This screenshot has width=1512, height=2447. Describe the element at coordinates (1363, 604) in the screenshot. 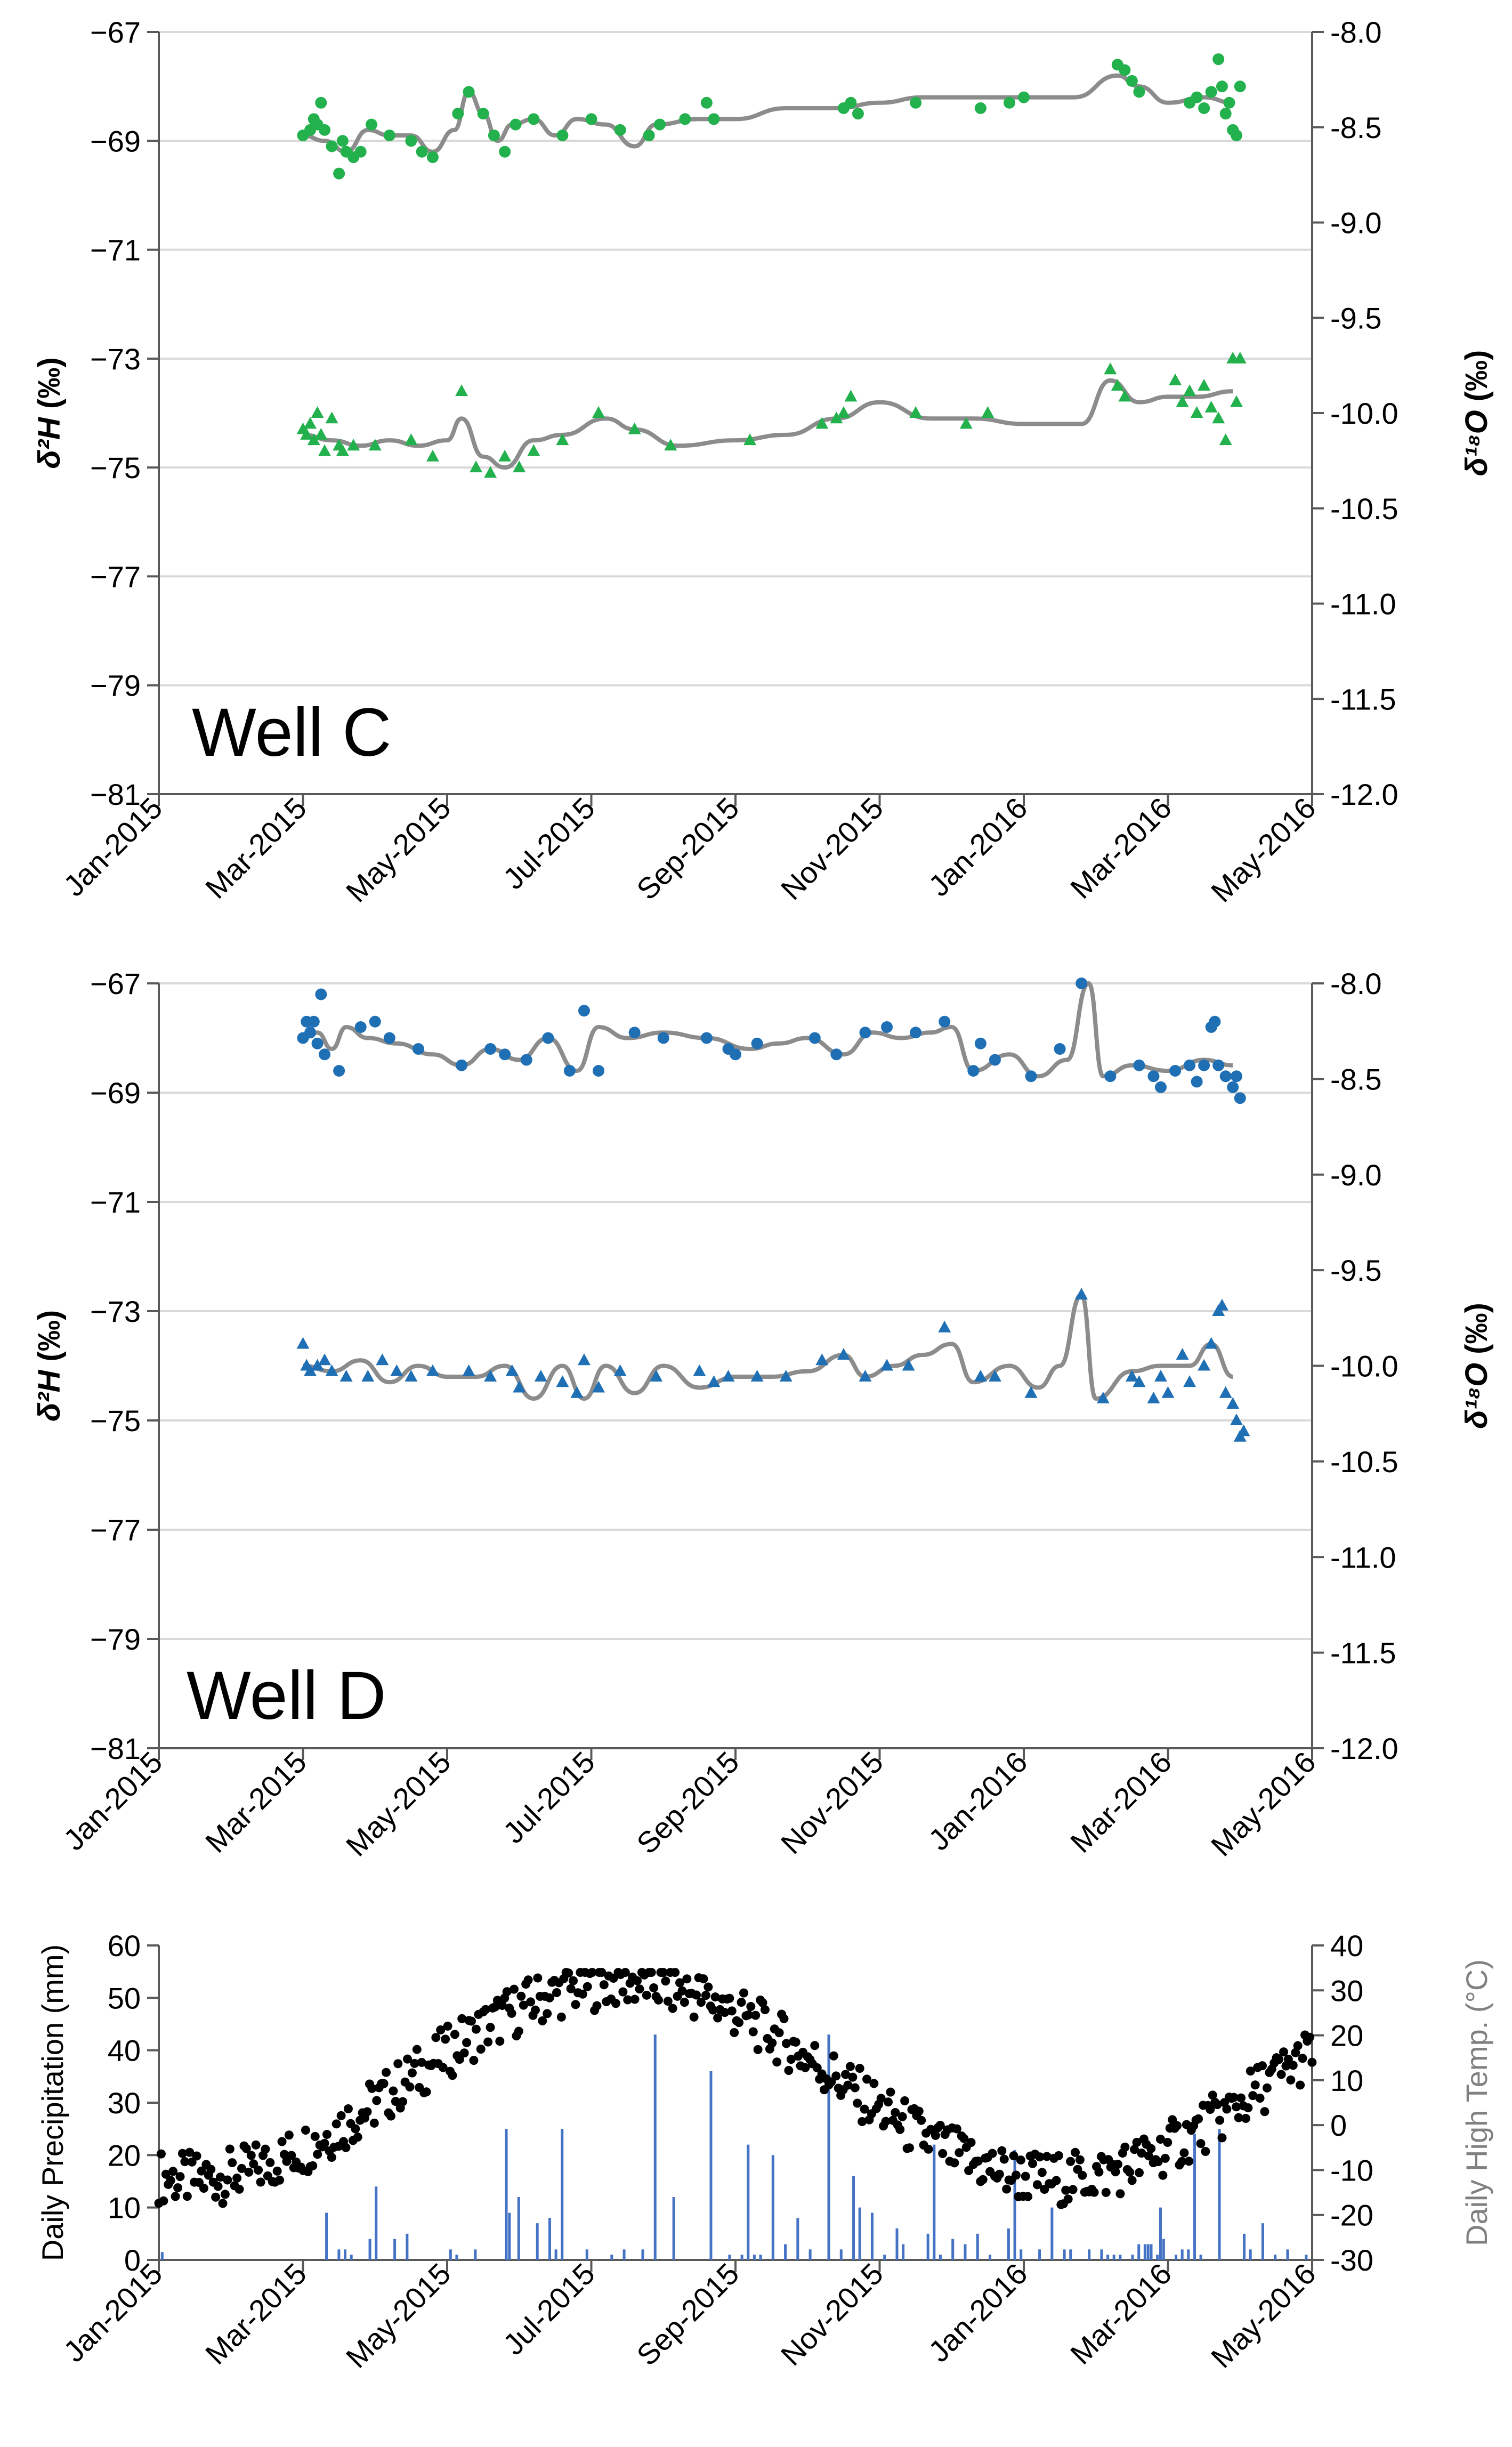

I see `right-tick-label: -11.0` at that location.